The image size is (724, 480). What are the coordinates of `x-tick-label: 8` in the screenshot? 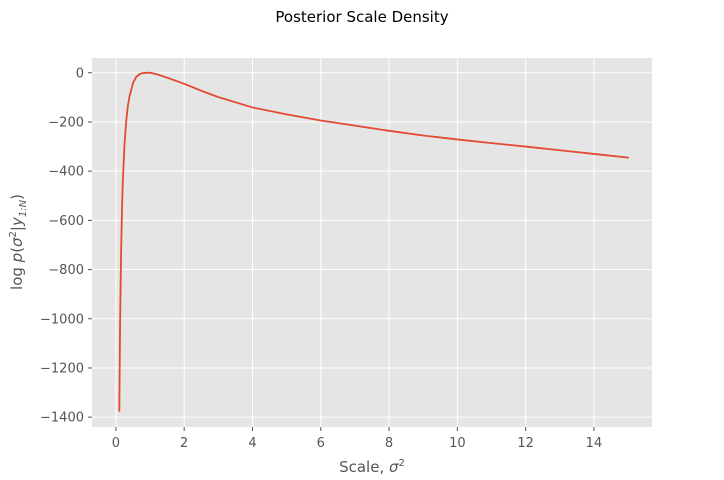 It's located at (389, 443).